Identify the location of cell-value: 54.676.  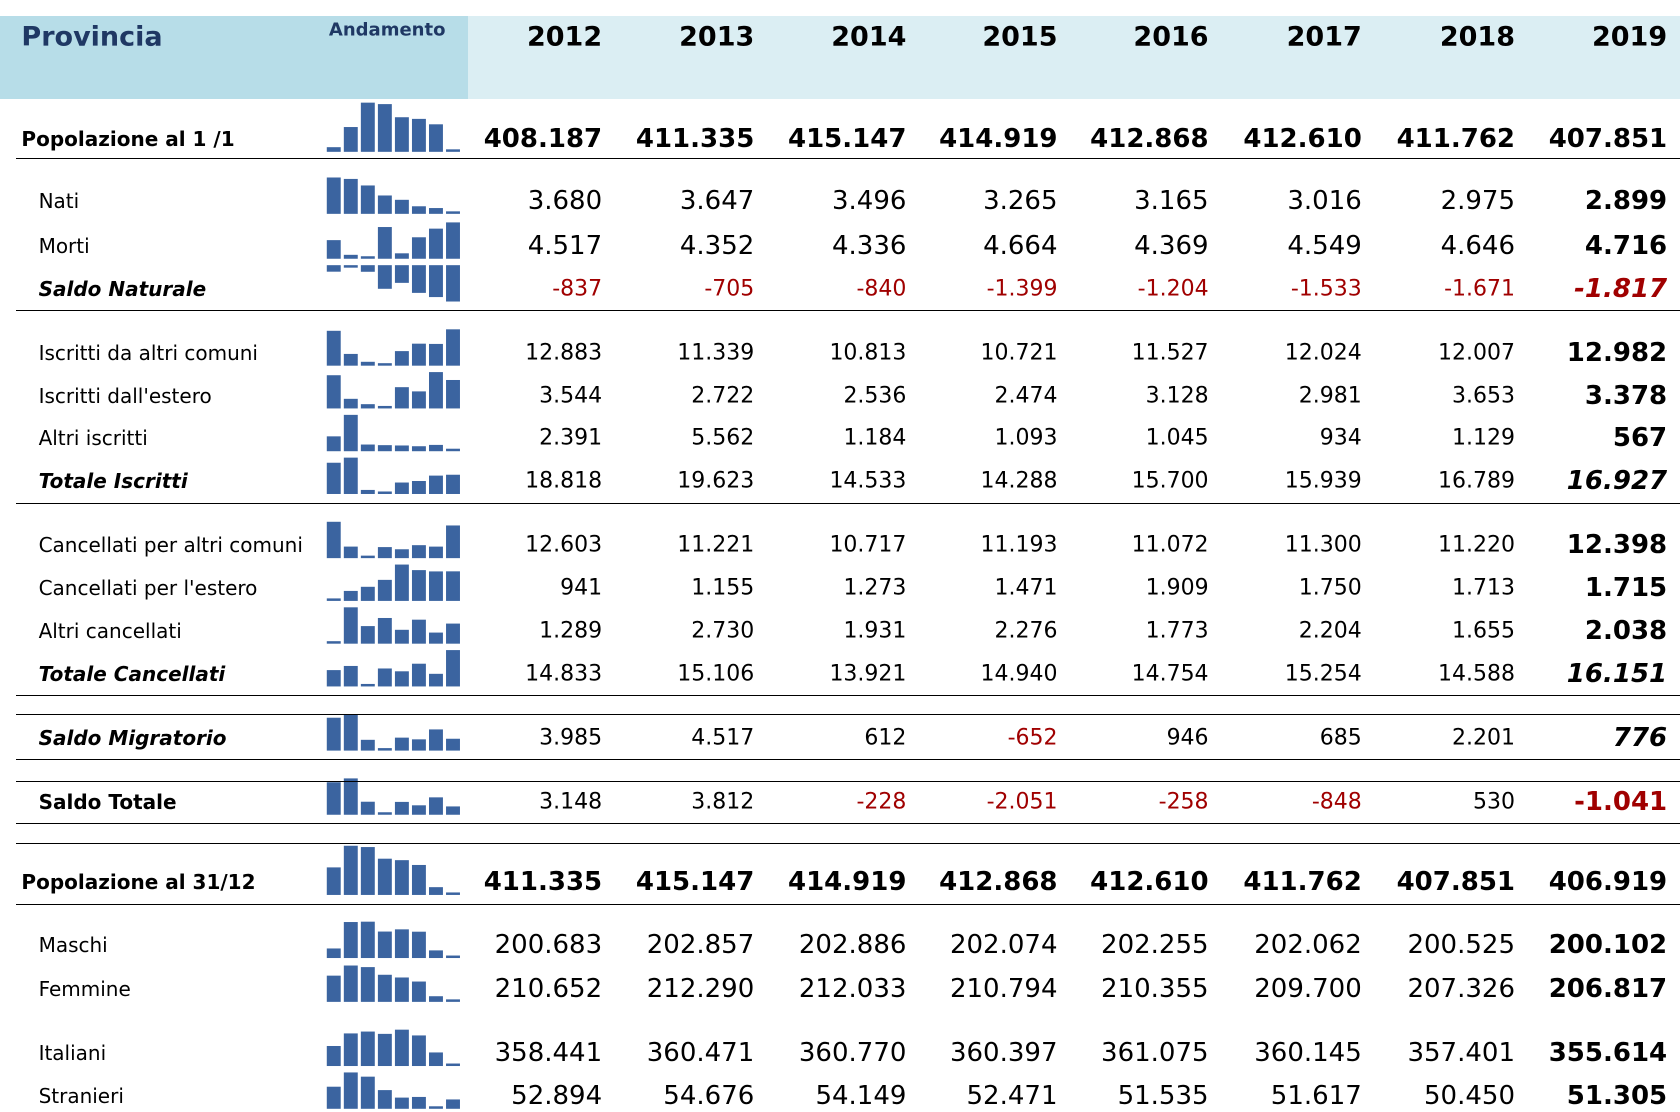
(709, 1095).